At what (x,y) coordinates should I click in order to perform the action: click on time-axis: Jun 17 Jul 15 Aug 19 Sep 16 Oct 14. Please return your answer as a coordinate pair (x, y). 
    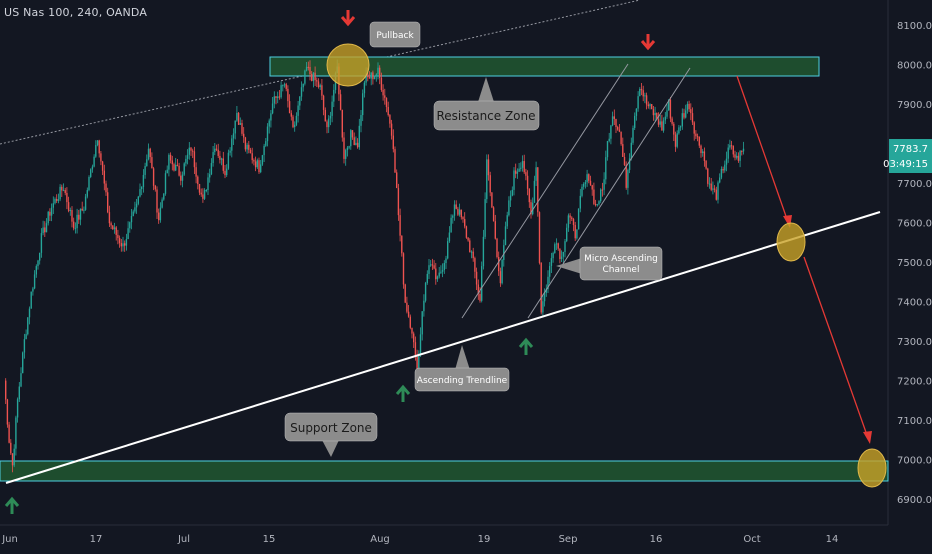
    Looking at the image, I should click on (419, 539).